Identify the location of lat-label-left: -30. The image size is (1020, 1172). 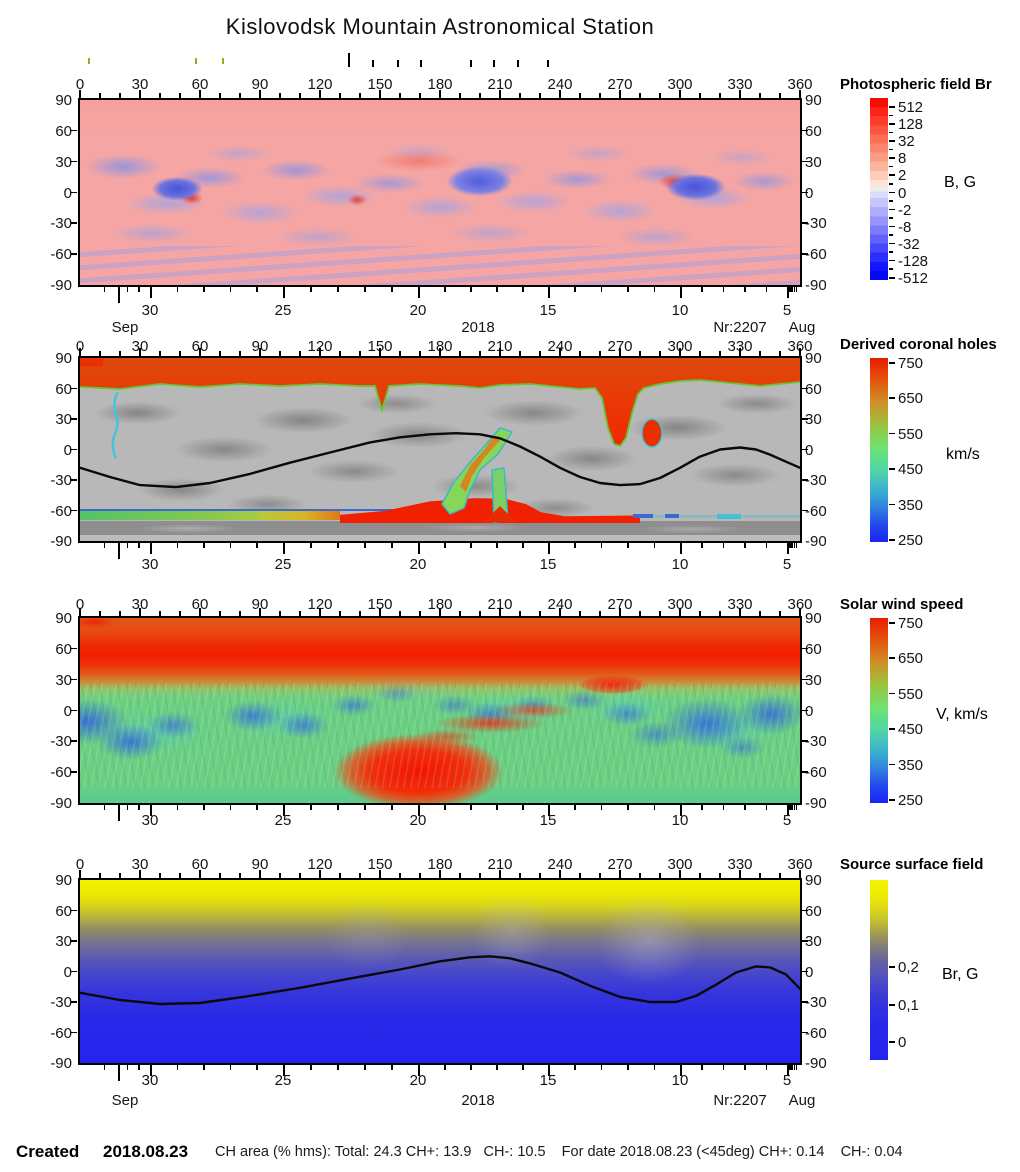
(61, 742).